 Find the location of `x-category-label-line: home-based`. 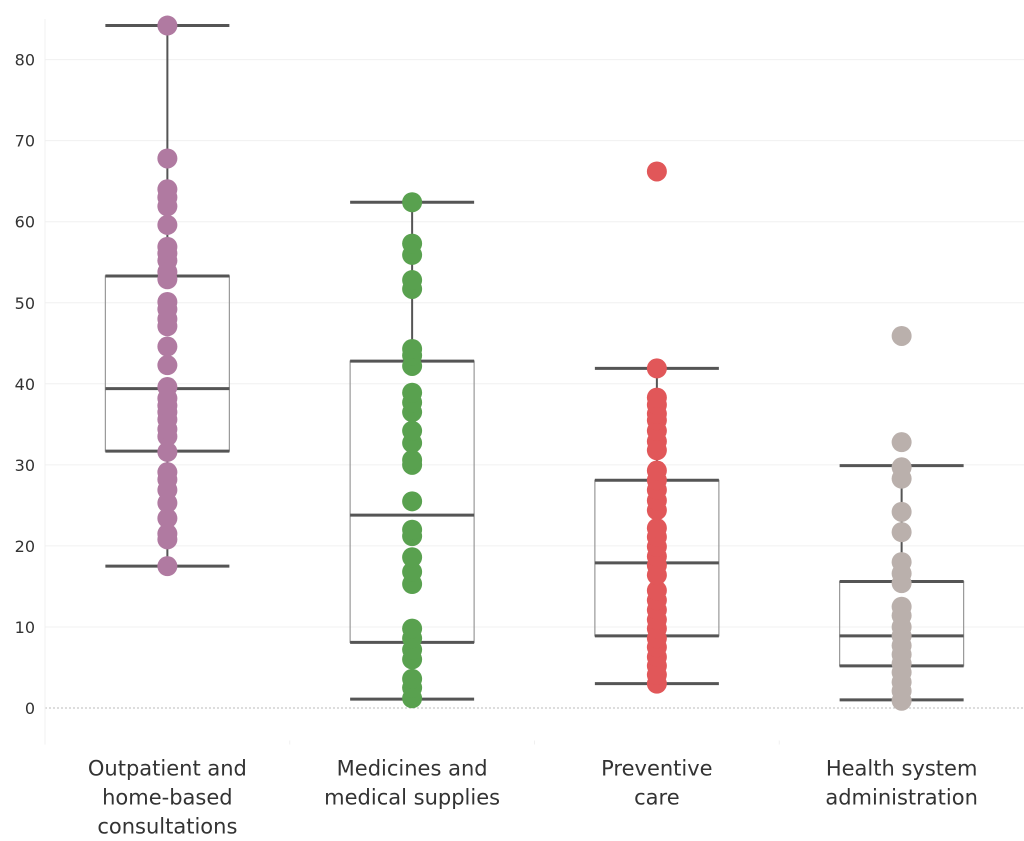

x-category-label-line: home-based is located at coordinates (167, 797).